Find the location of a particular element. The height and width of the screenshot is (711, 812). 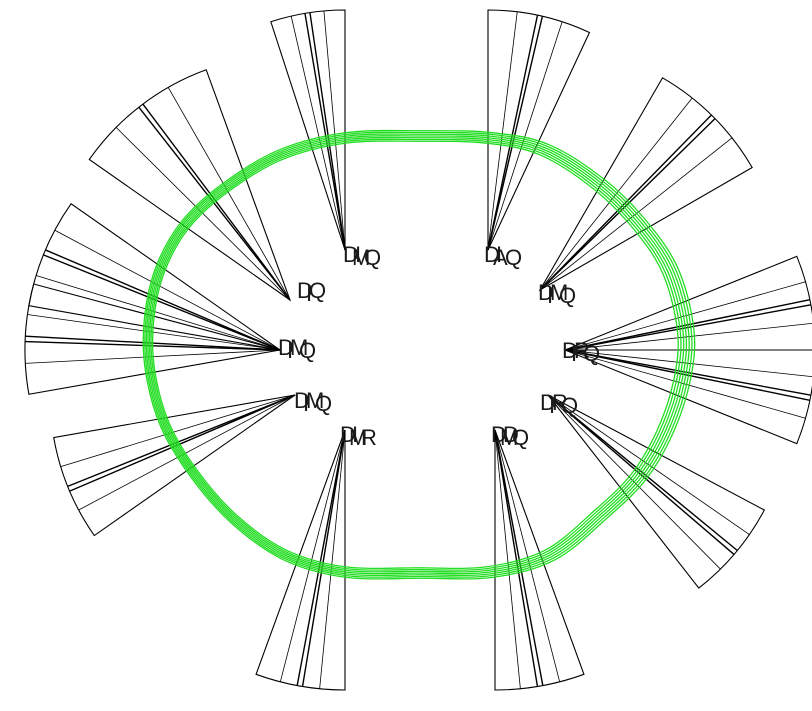

label-cluster-upper-left: DMI Q is located at coordinates (362, 256).